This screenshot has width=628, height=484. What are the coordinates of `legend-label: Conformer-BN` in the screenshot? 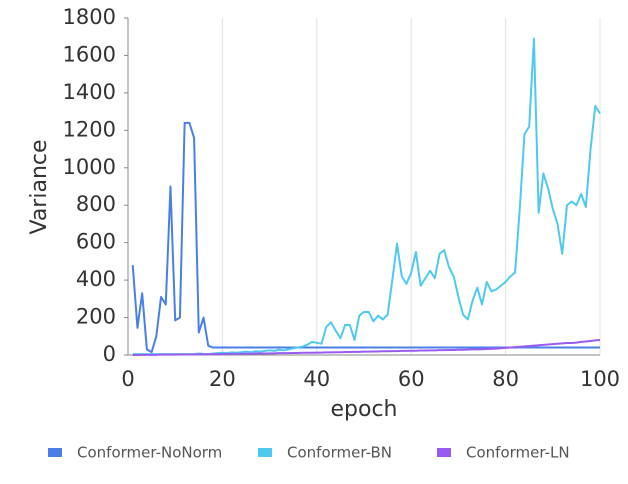 It's located at (339, 453).